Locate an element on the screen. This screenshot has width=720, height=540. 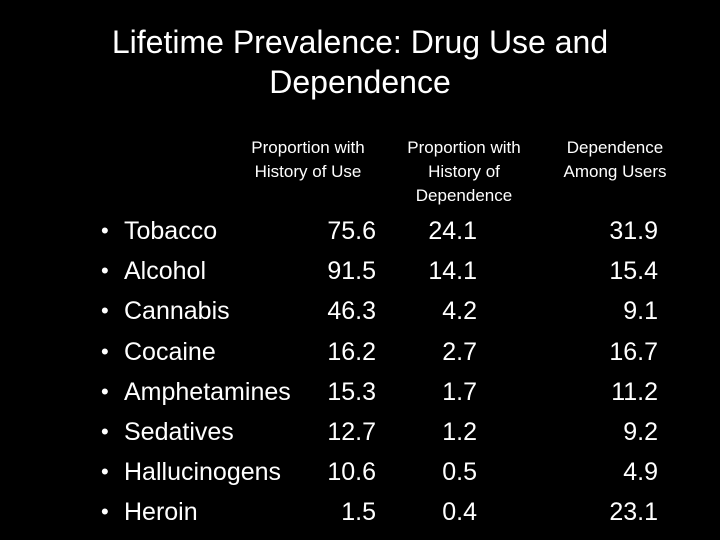
history-of-use-value: 75.6 is located at coordinates (351, 231).